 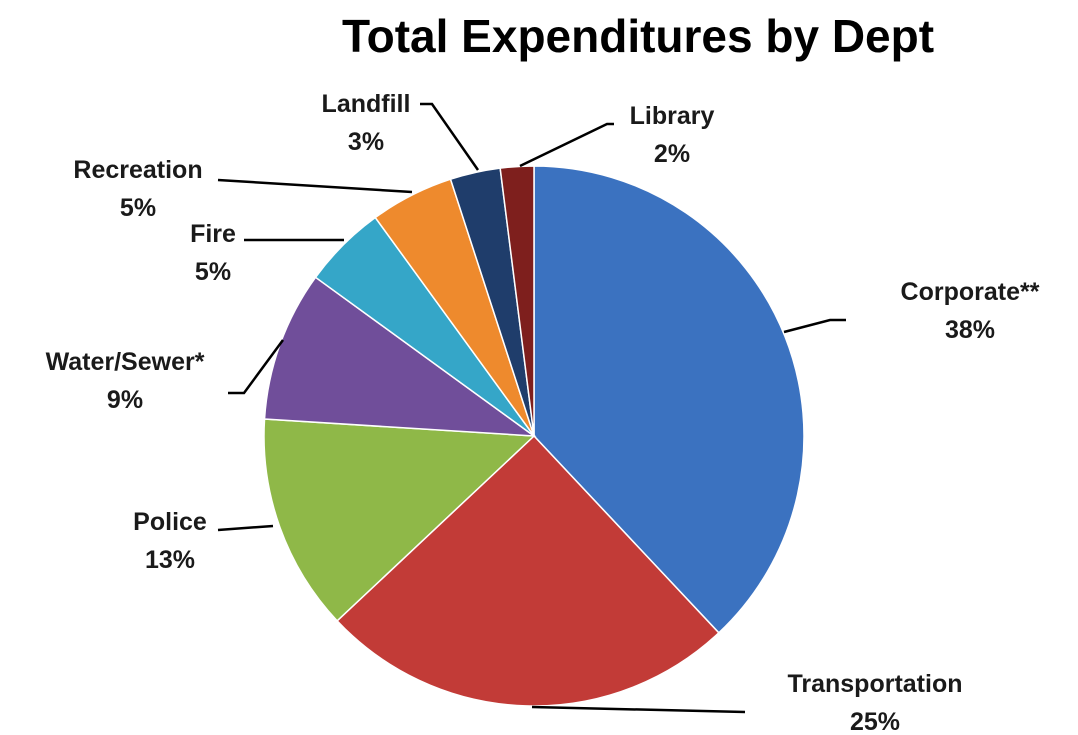 What do you see at coordinates (672, 116) in the screenshot?
I see `slice-label: Library` at bounding box center [672, 116].